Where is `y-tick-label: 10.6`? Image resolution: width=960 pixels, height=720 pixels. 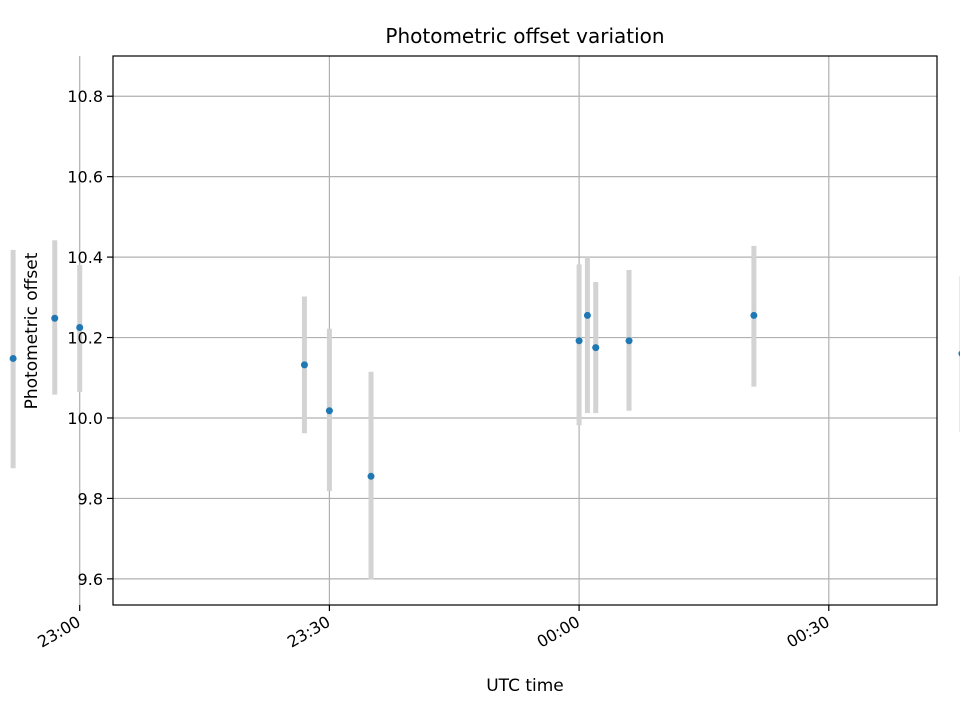 y-tick-label: 10.6 is located at coordinates (85, 177).